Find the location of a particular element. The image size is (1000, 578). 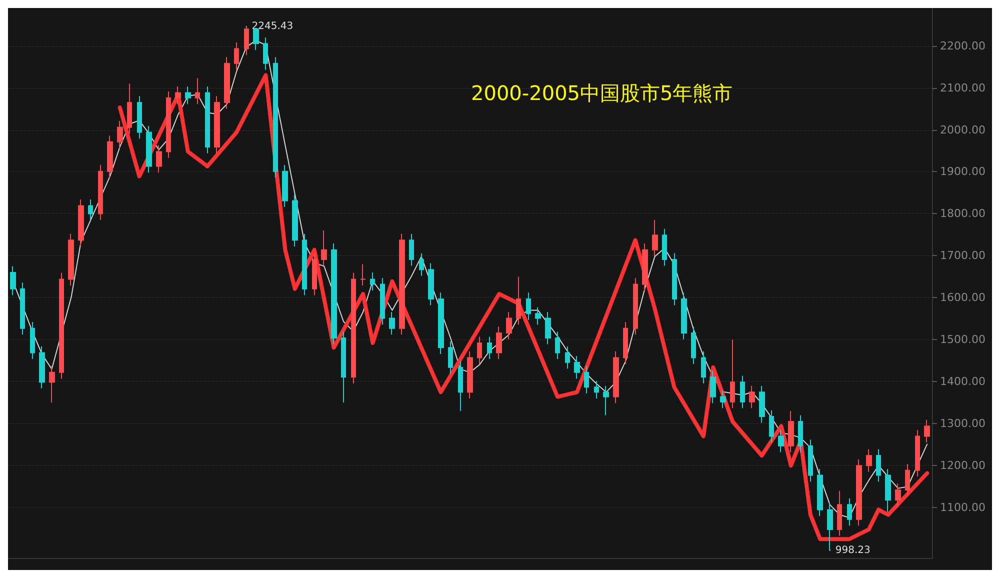

y-tick-label: 1700.00 is located at coordinates (963, 255).